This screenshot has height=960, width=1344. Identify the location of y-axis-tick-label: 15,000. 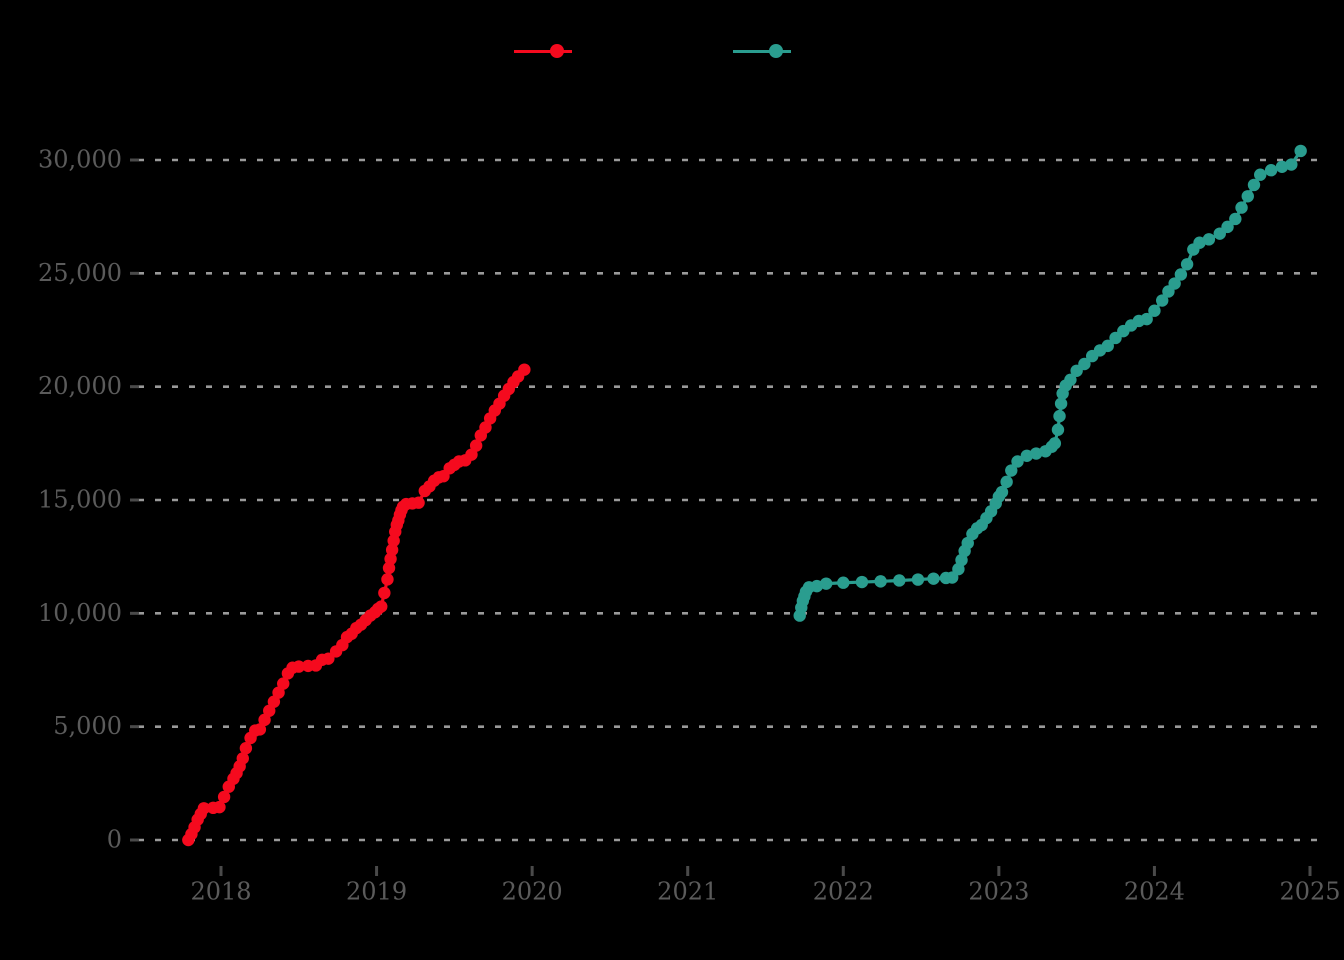
(80, 500).